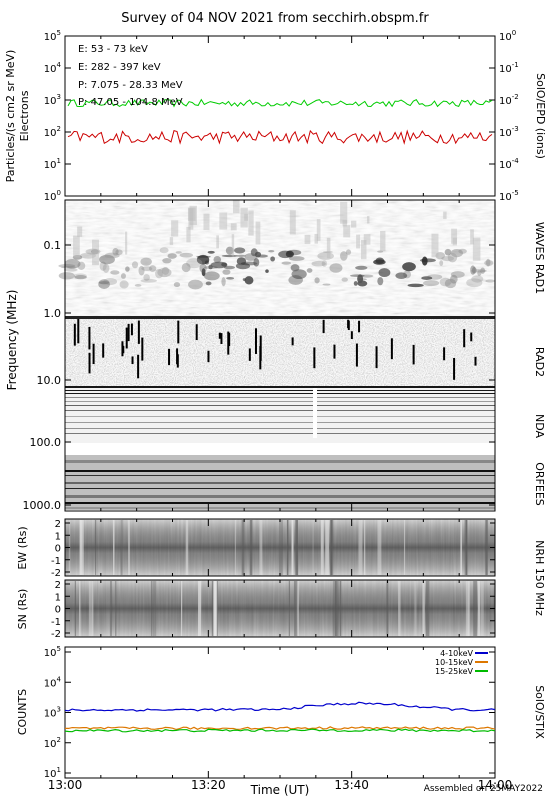 This screenshot has height=800, width=550. I want to click on epd-ytick-label-left: 10⁵, so click(52, 36).